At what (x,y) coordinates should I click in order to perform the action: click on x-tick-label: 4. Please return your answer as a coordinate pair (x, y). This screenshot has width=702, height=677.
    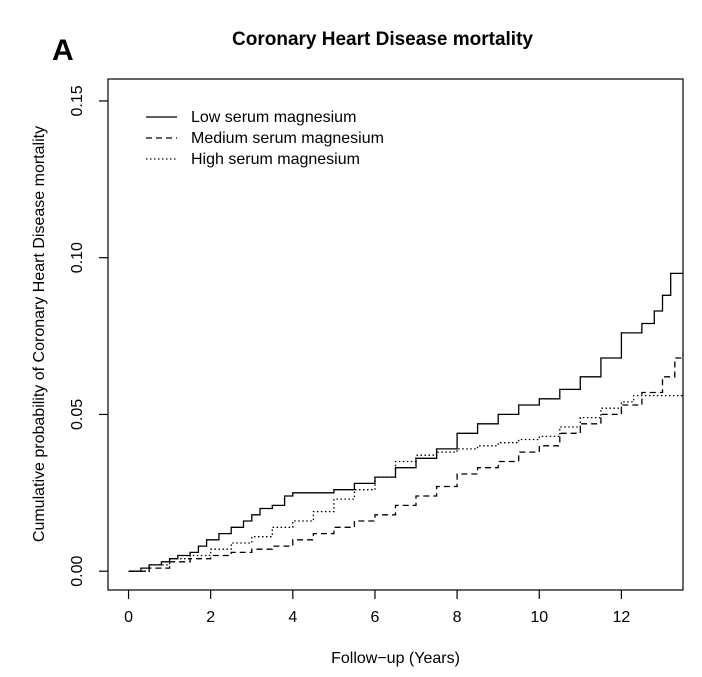
    Looking at the image, I should click on (292, 617).